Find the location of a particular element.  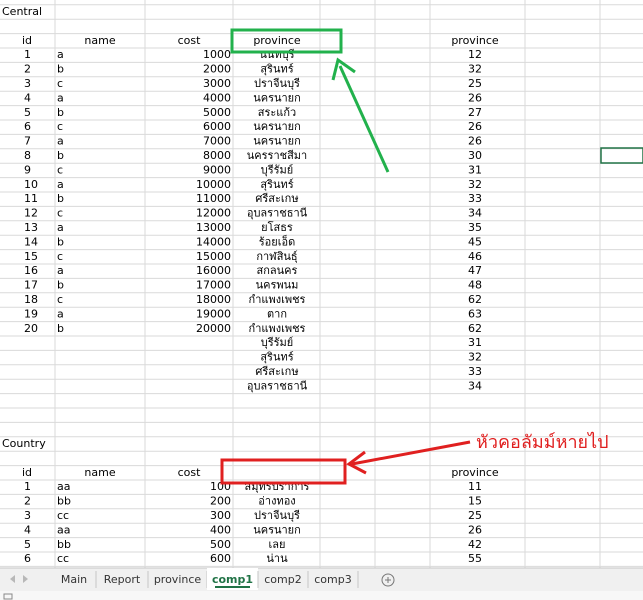

active-tab-bg is located at coordinates (232, 579).